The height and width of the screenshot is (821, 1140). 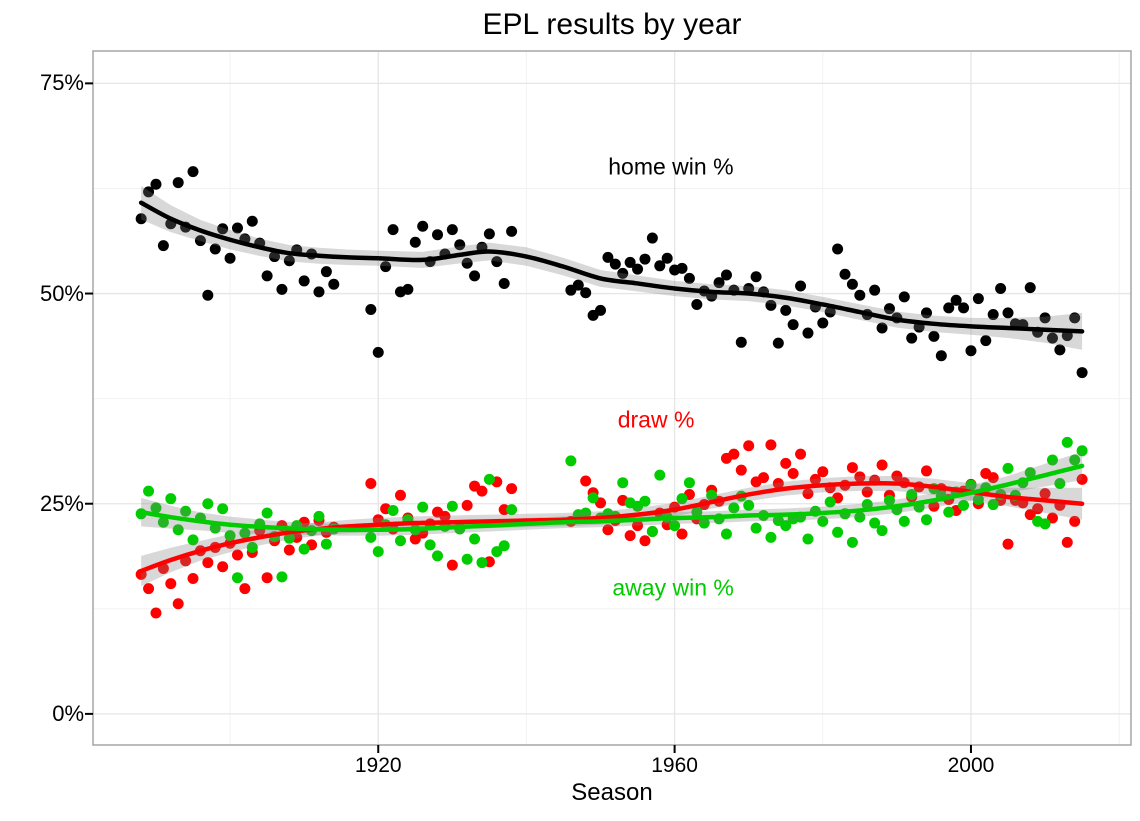 What do you see at coordinates (378, 765) in the screenshot?
I see `x-axis-tick-label: 1920` at bounding box center [378, 765].